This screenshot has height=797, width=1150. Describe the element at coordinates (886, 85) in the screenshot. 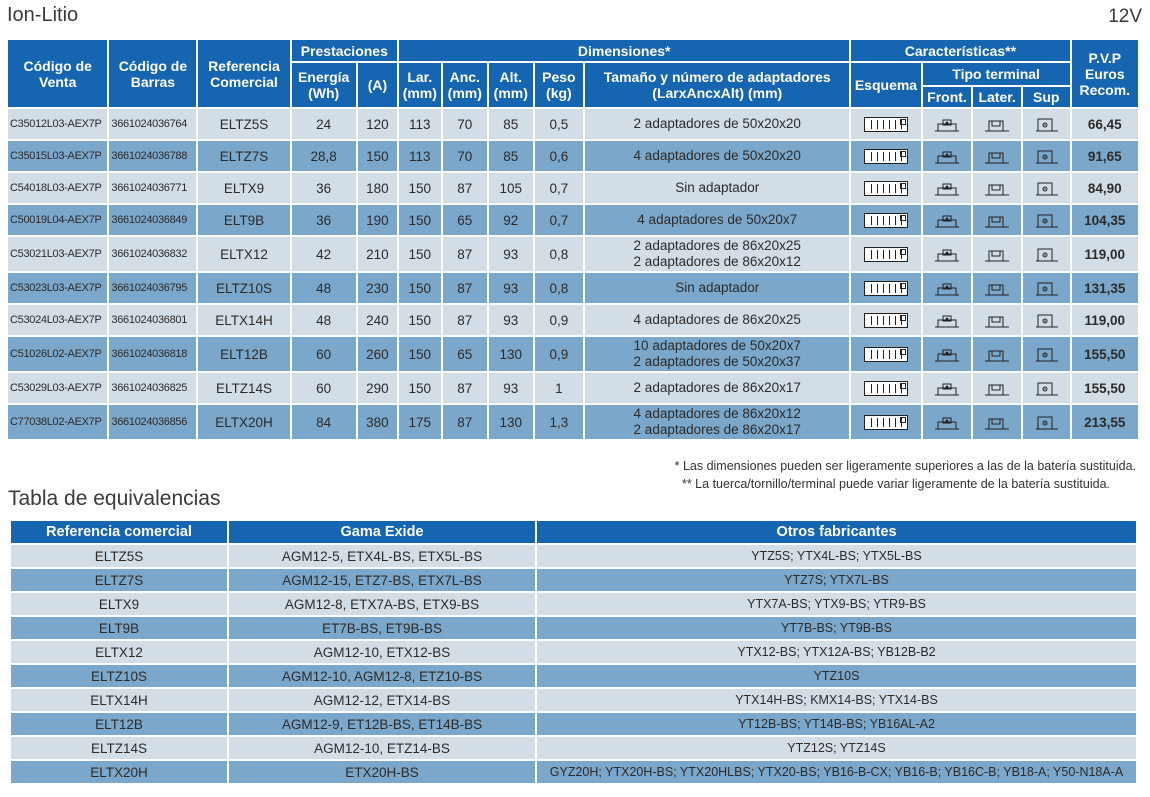

I see `header-esquema: Esquema` at that location.